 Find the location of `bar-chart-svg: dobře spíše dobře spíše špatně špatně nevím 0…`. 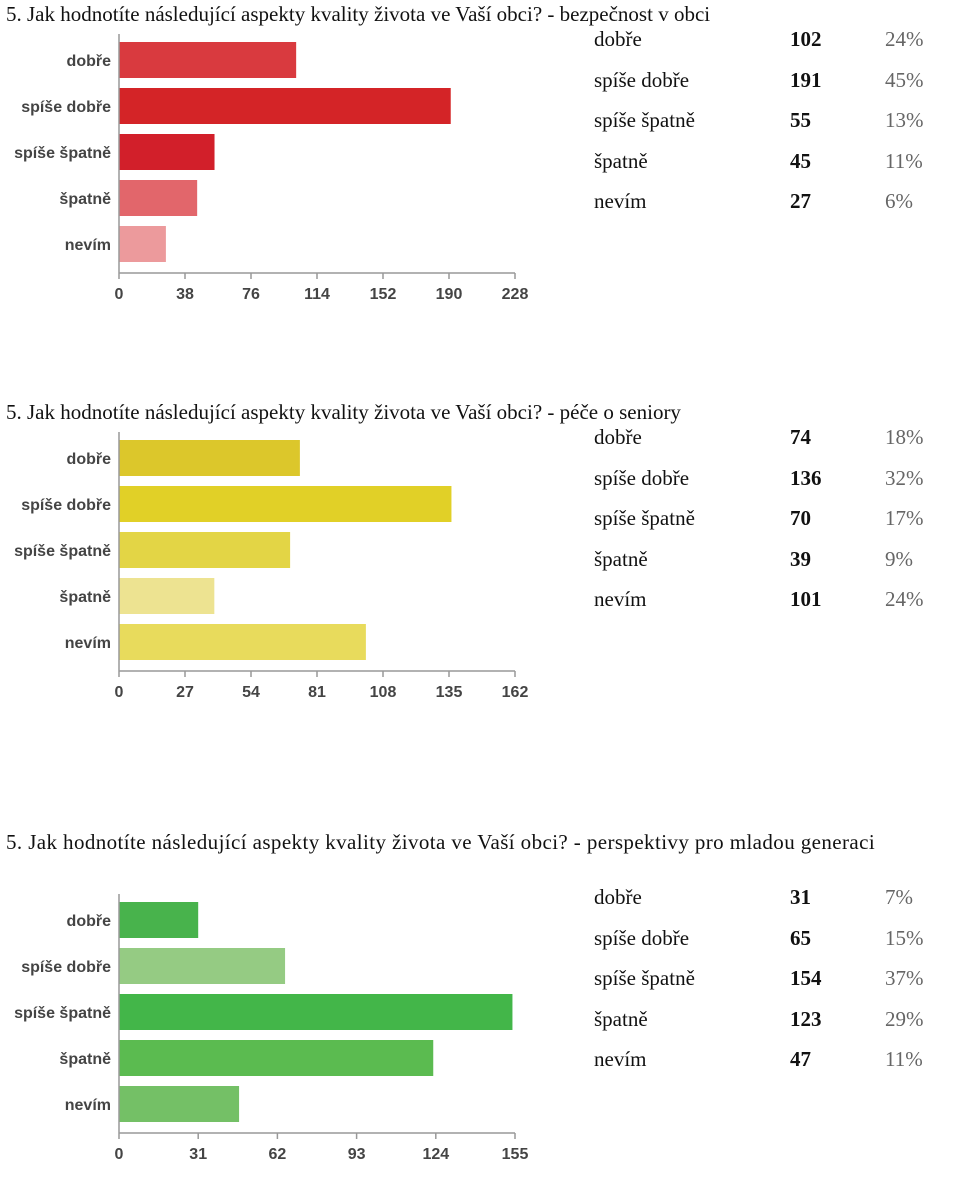

bar-chart-svg: dobře spíše dobře spíše špatně špatně nevím 0… is located at coordinates (270, 1028).